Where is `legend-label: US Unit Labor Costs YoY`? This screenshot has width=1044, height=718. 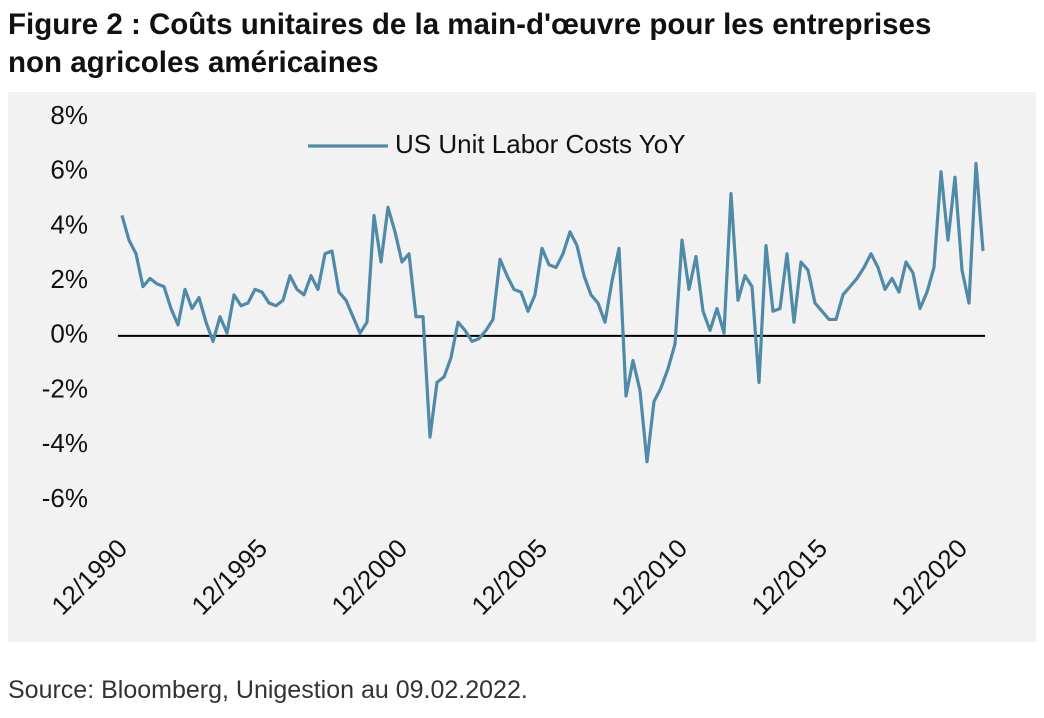
legend-label: US Unit Labor Costs YoY is located at coordinates (540, 144).